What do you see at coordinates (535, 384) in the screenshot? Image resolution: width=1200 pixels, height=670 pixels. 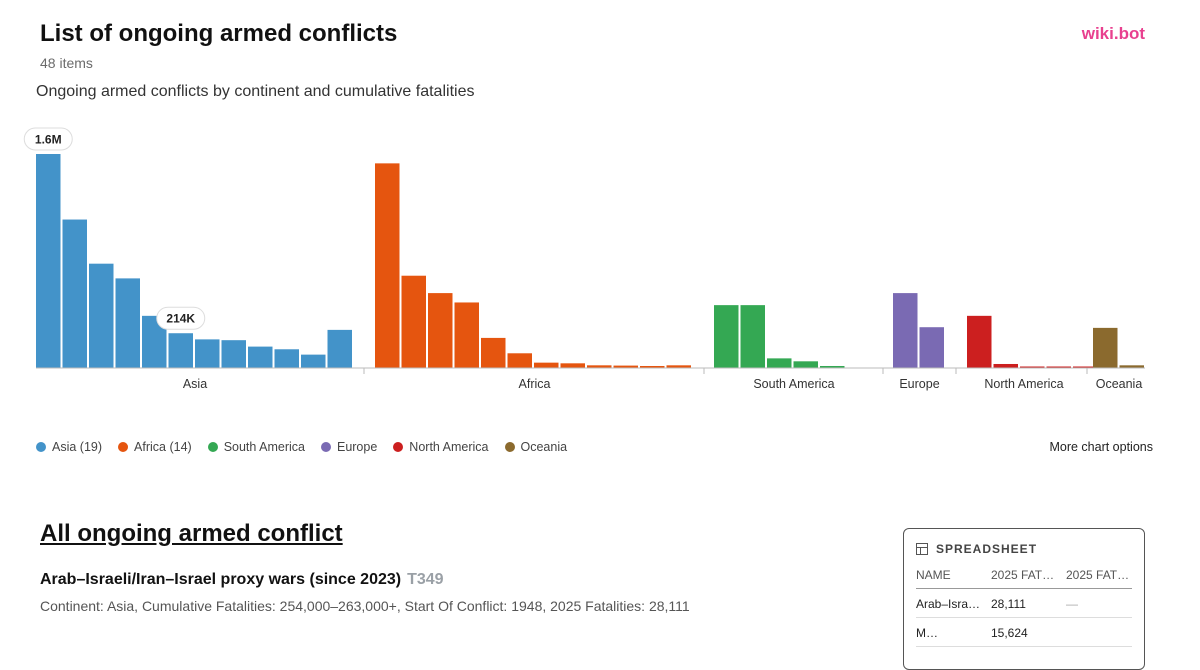 I see `x-tick-label: Africa` at bounding box center [535, 384].